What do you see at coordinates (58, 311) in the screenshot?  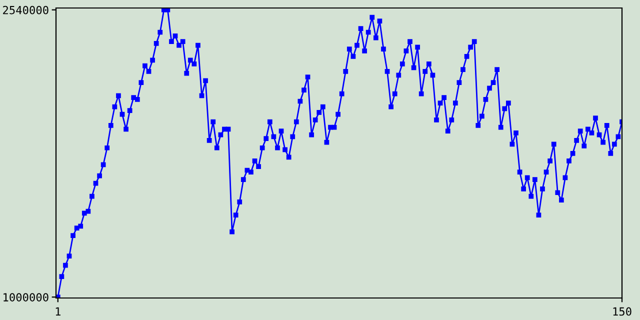 I see `x-tick-label: 1` at bounding box center [58, 311].